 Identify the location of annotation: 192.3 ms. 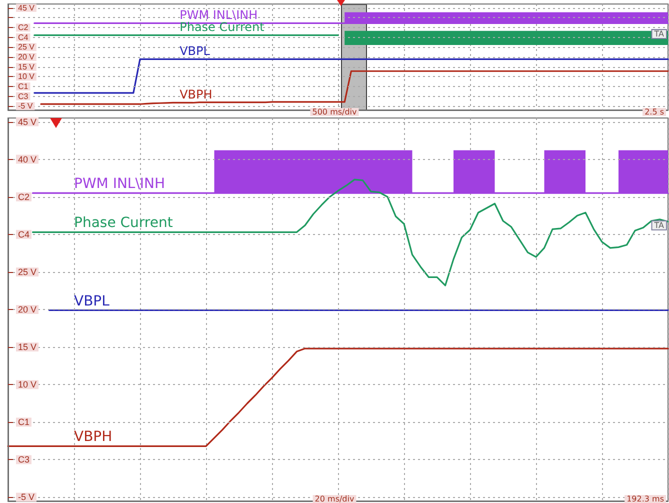
(645, 498).